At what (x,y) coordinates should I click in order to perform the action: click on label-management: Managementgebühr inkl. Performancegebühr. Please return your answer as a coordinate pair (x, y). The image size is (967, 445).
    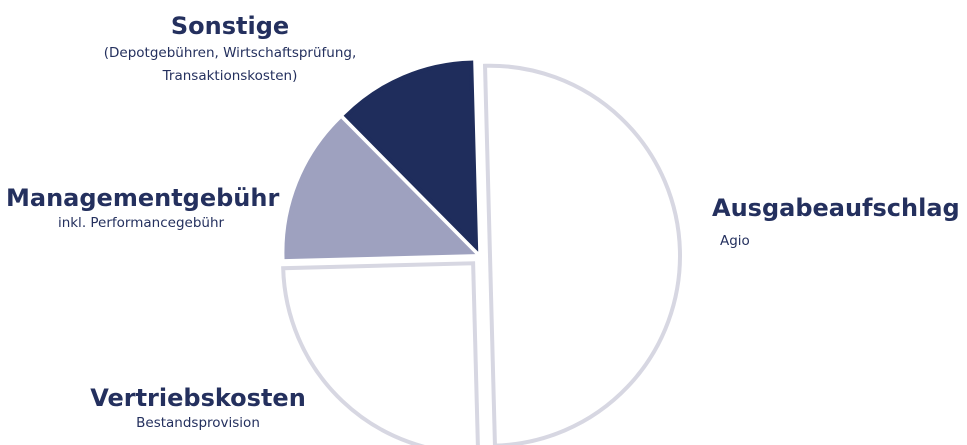
    Looking at the image, I should click on (143, 209).